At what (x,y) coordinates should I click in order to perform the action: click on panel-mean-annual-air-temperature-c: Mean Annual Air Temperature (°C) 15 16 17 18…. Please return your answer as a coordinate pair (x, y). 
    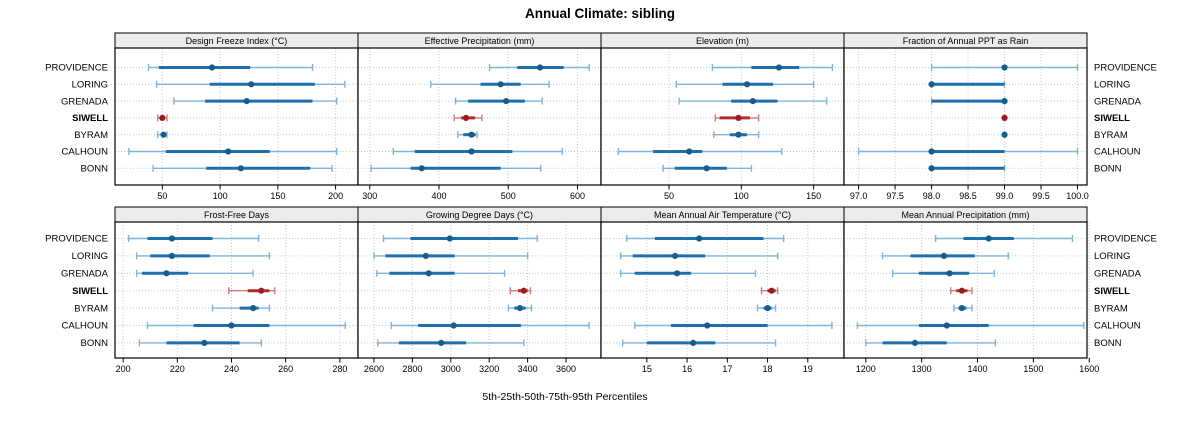
    Looking at the image, I should click on (722, 290).